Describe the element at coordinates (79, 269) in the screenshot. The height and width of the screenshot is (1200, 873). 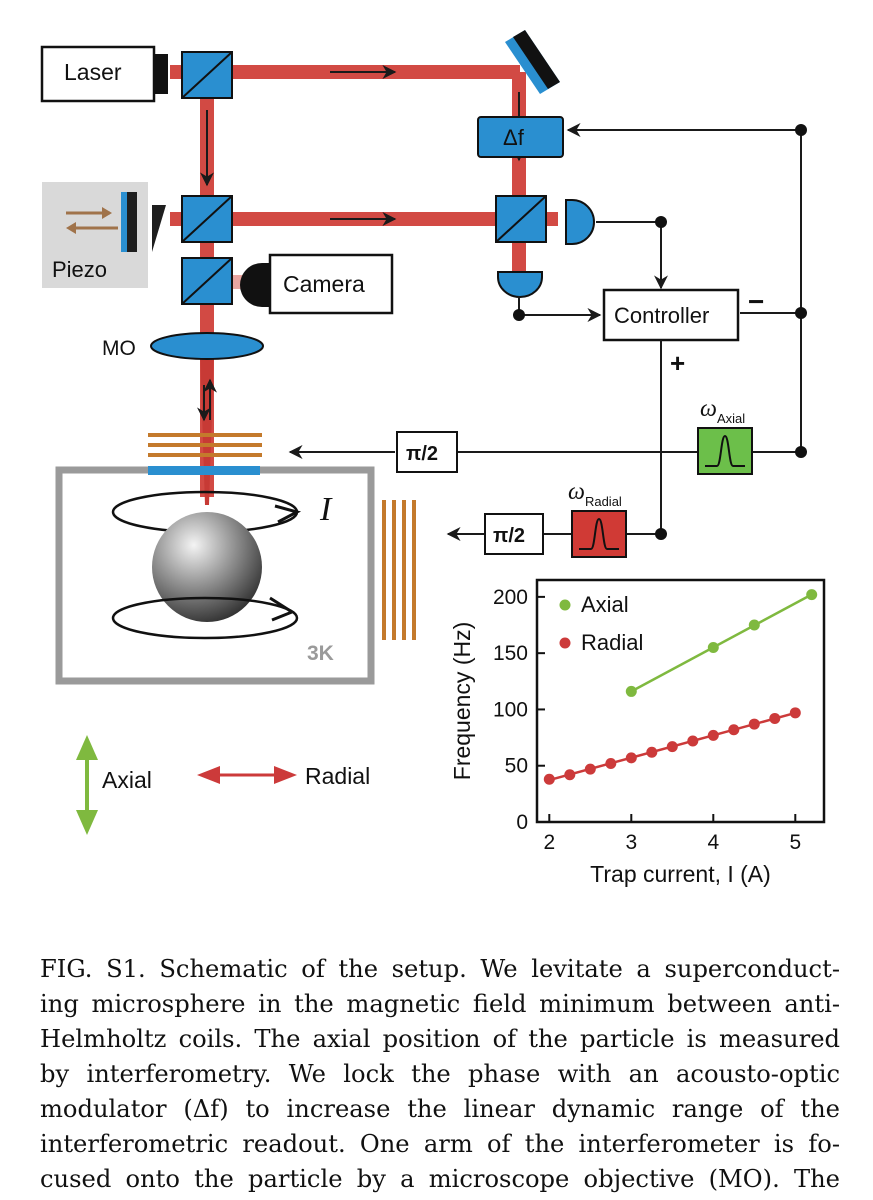
I see `piezo-label: Piezo` at that location.